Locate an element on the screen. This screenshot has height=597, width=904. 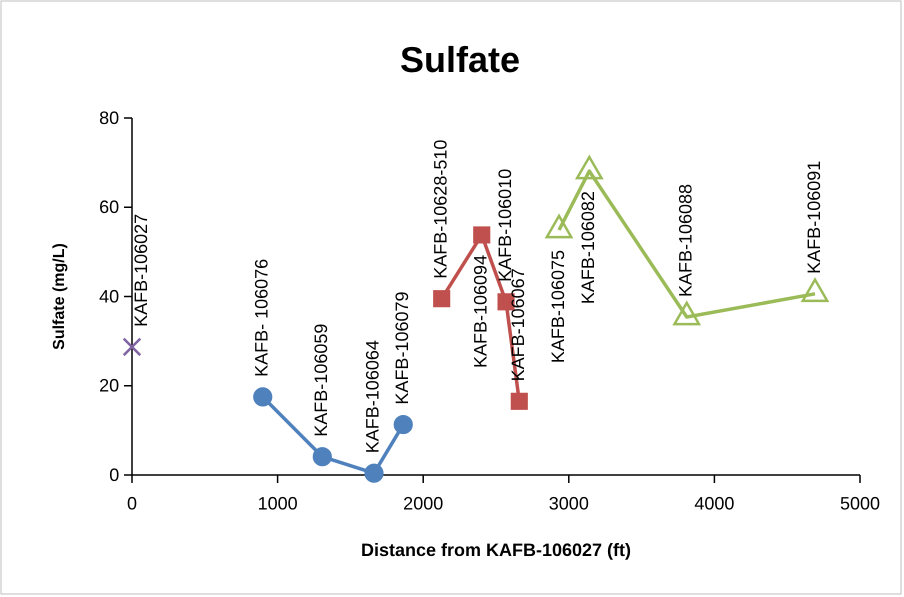
chart-title: Sulfate is located at coordinates (460, 59).